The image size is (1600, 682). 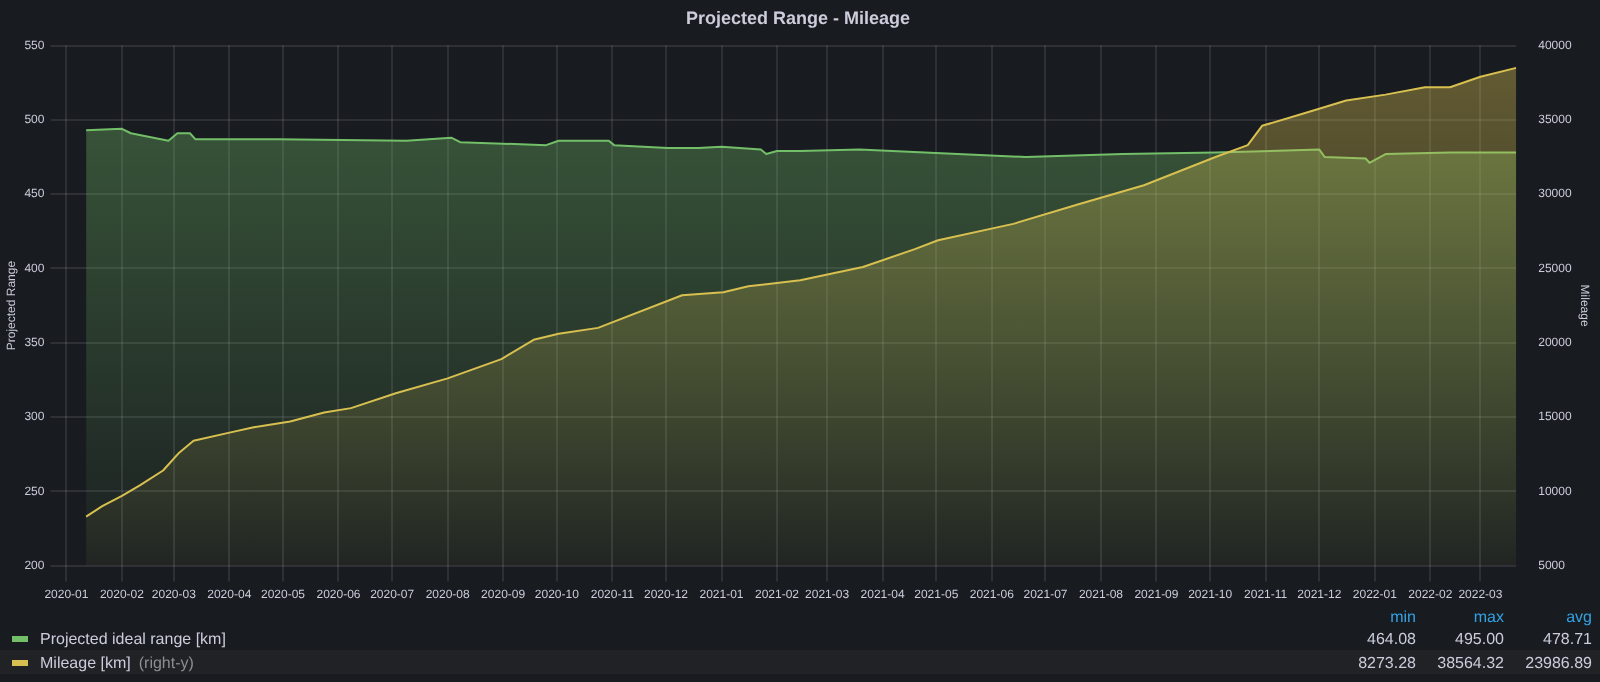 What do you see at coordinates (134, 638) in the screenshot?
I see `legend-label: Projected ideal range [km]` at bounding box center [134, 638].